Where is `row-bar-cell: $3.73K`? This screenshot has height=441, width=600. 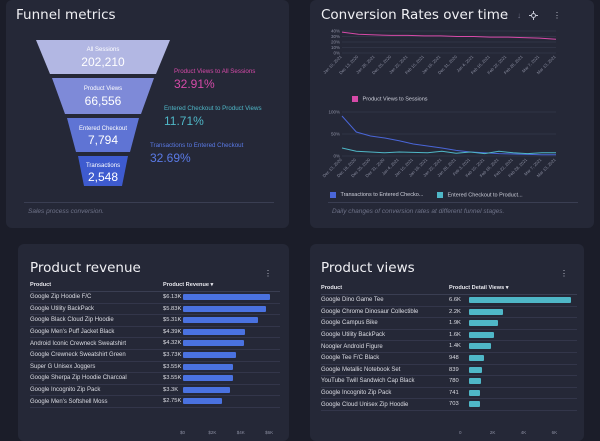
row-bar-cell: $3.73K is located at coordinates (221, 355).